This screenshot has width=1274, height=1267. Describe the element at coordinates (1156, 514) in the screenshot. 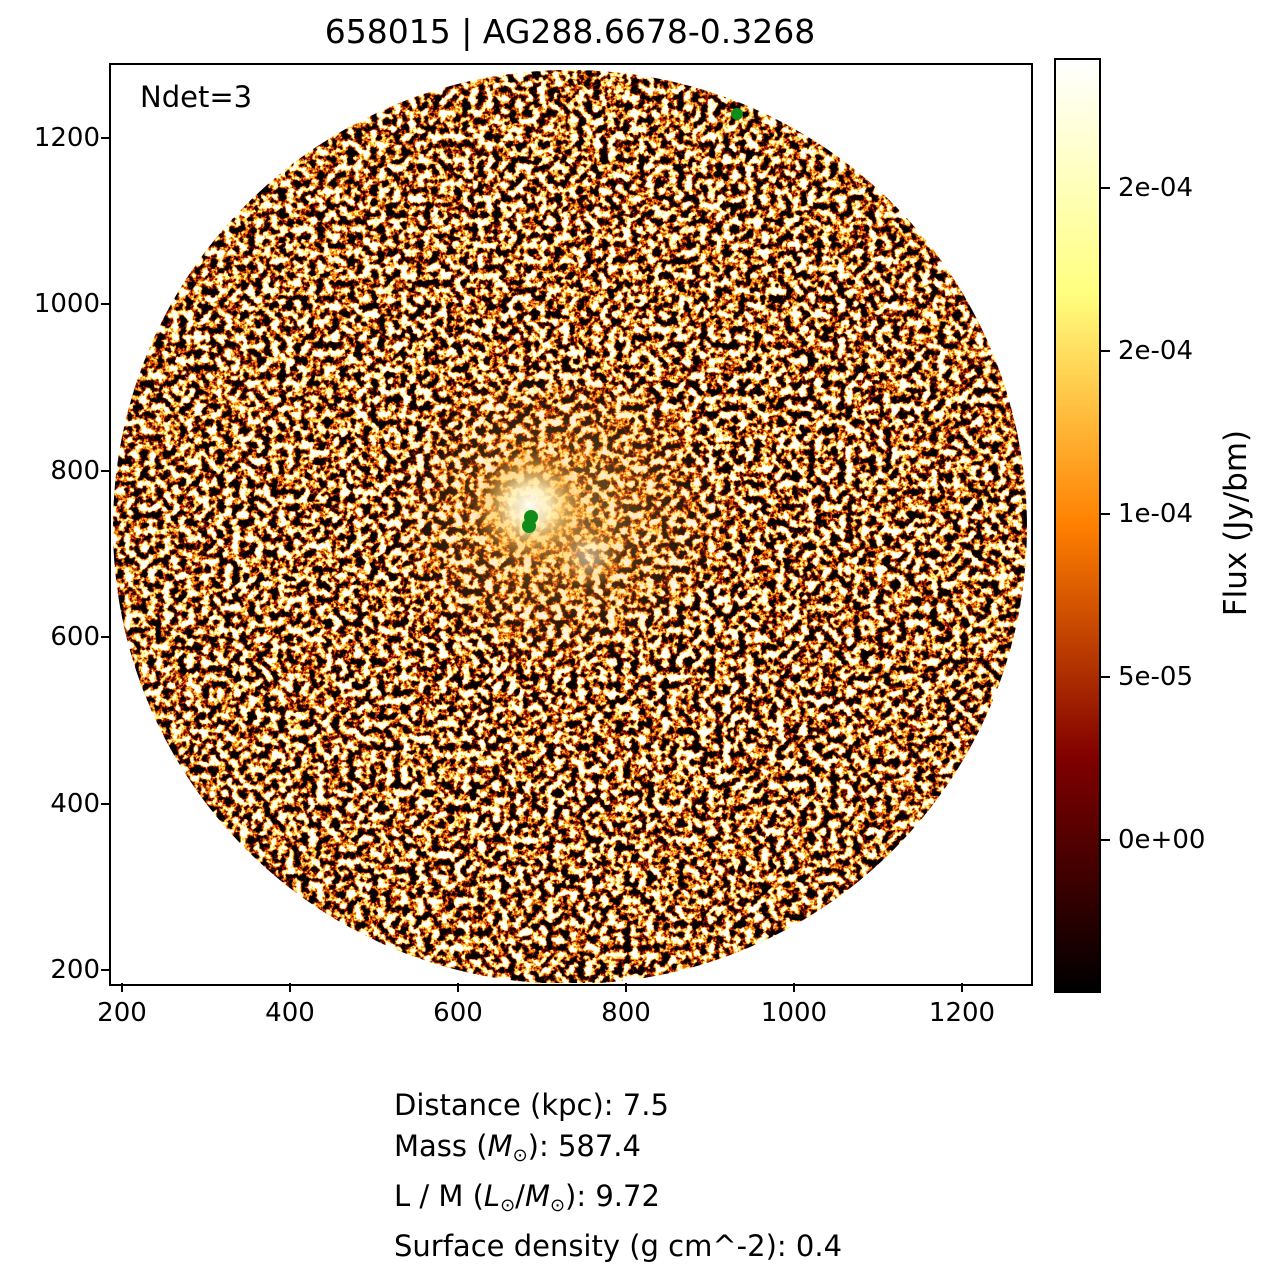

I see `colorbar-tick-label: 1e-04` at that location.